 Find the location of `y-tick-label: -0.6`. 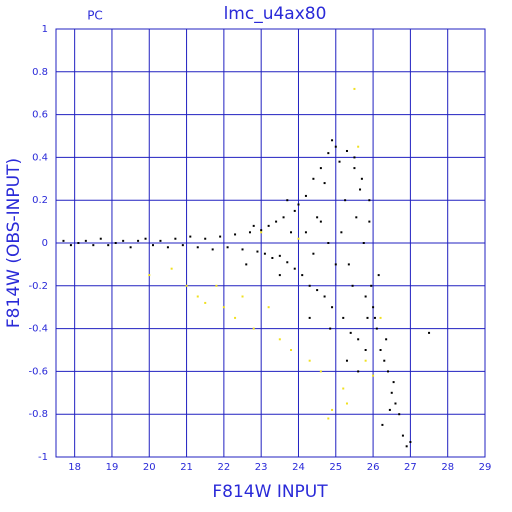

y-tick-label: -0.6 is located at coordinates (38, 371).